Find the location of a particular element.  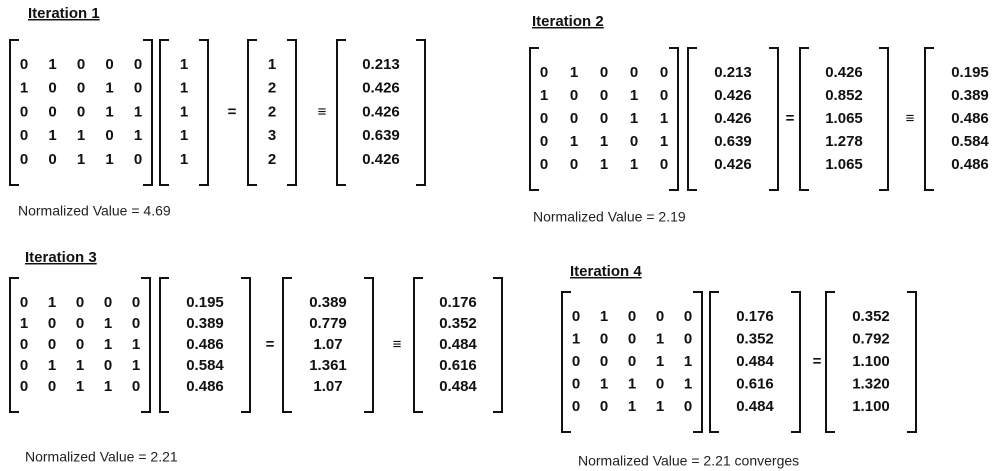

product-cell: 1.100 is located at coordinates (871, 406).